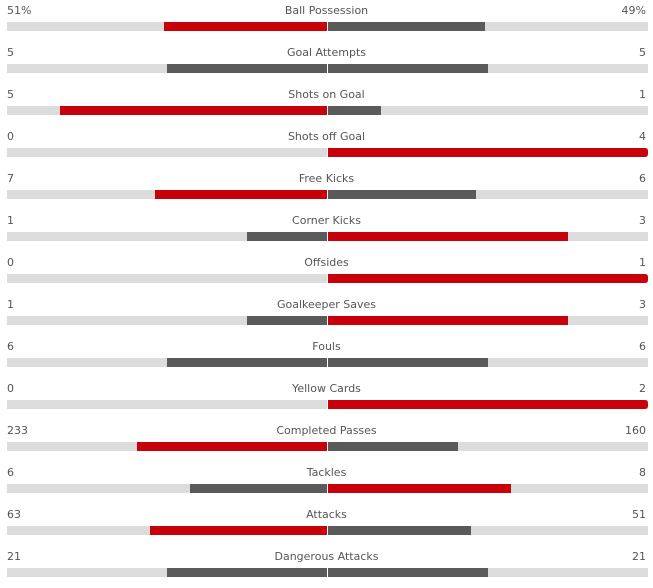 This screenshot has width=653, height=588. What do you see at coordinates (326, 441) in the screenshot?
I see `stat-row: 233 Completed Passes 160` at bounding box center [326, 441].